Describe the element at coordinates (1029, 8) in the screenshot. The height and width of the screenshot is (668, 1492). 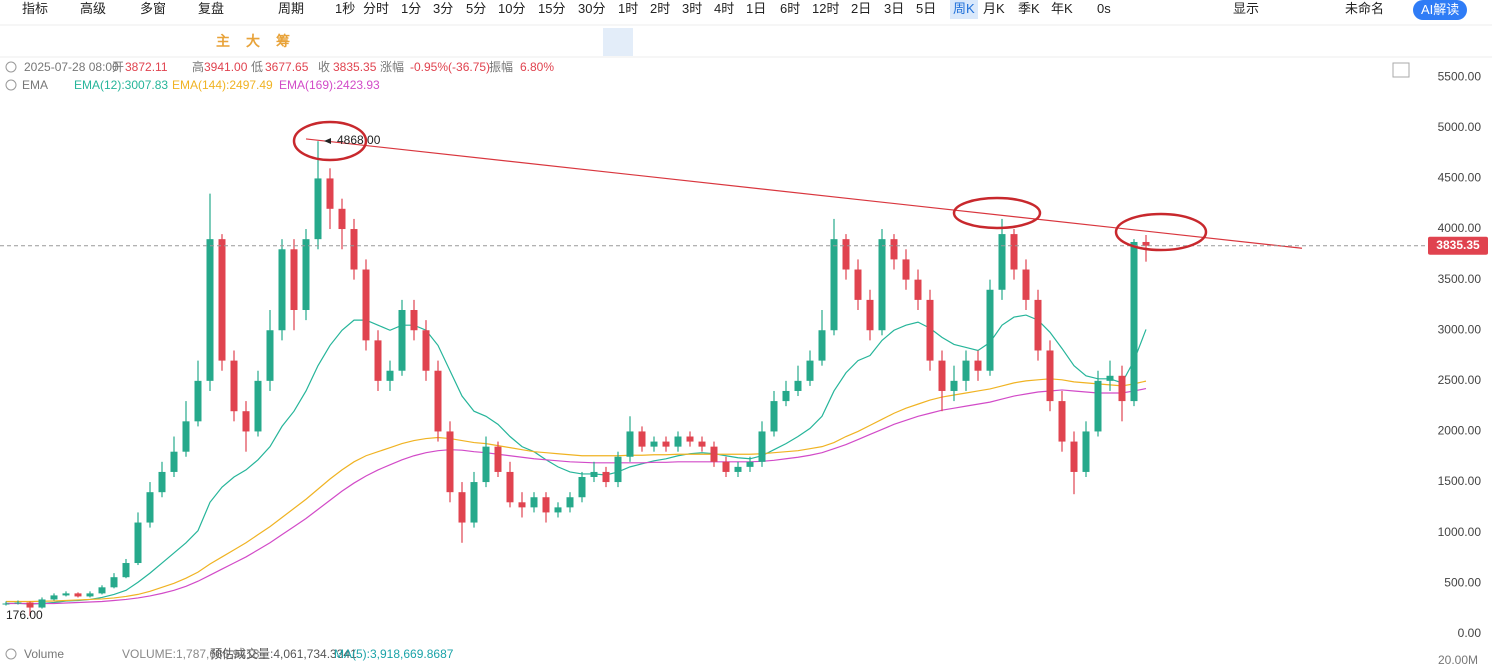
I see `toolbar-button: 季K` at that location.